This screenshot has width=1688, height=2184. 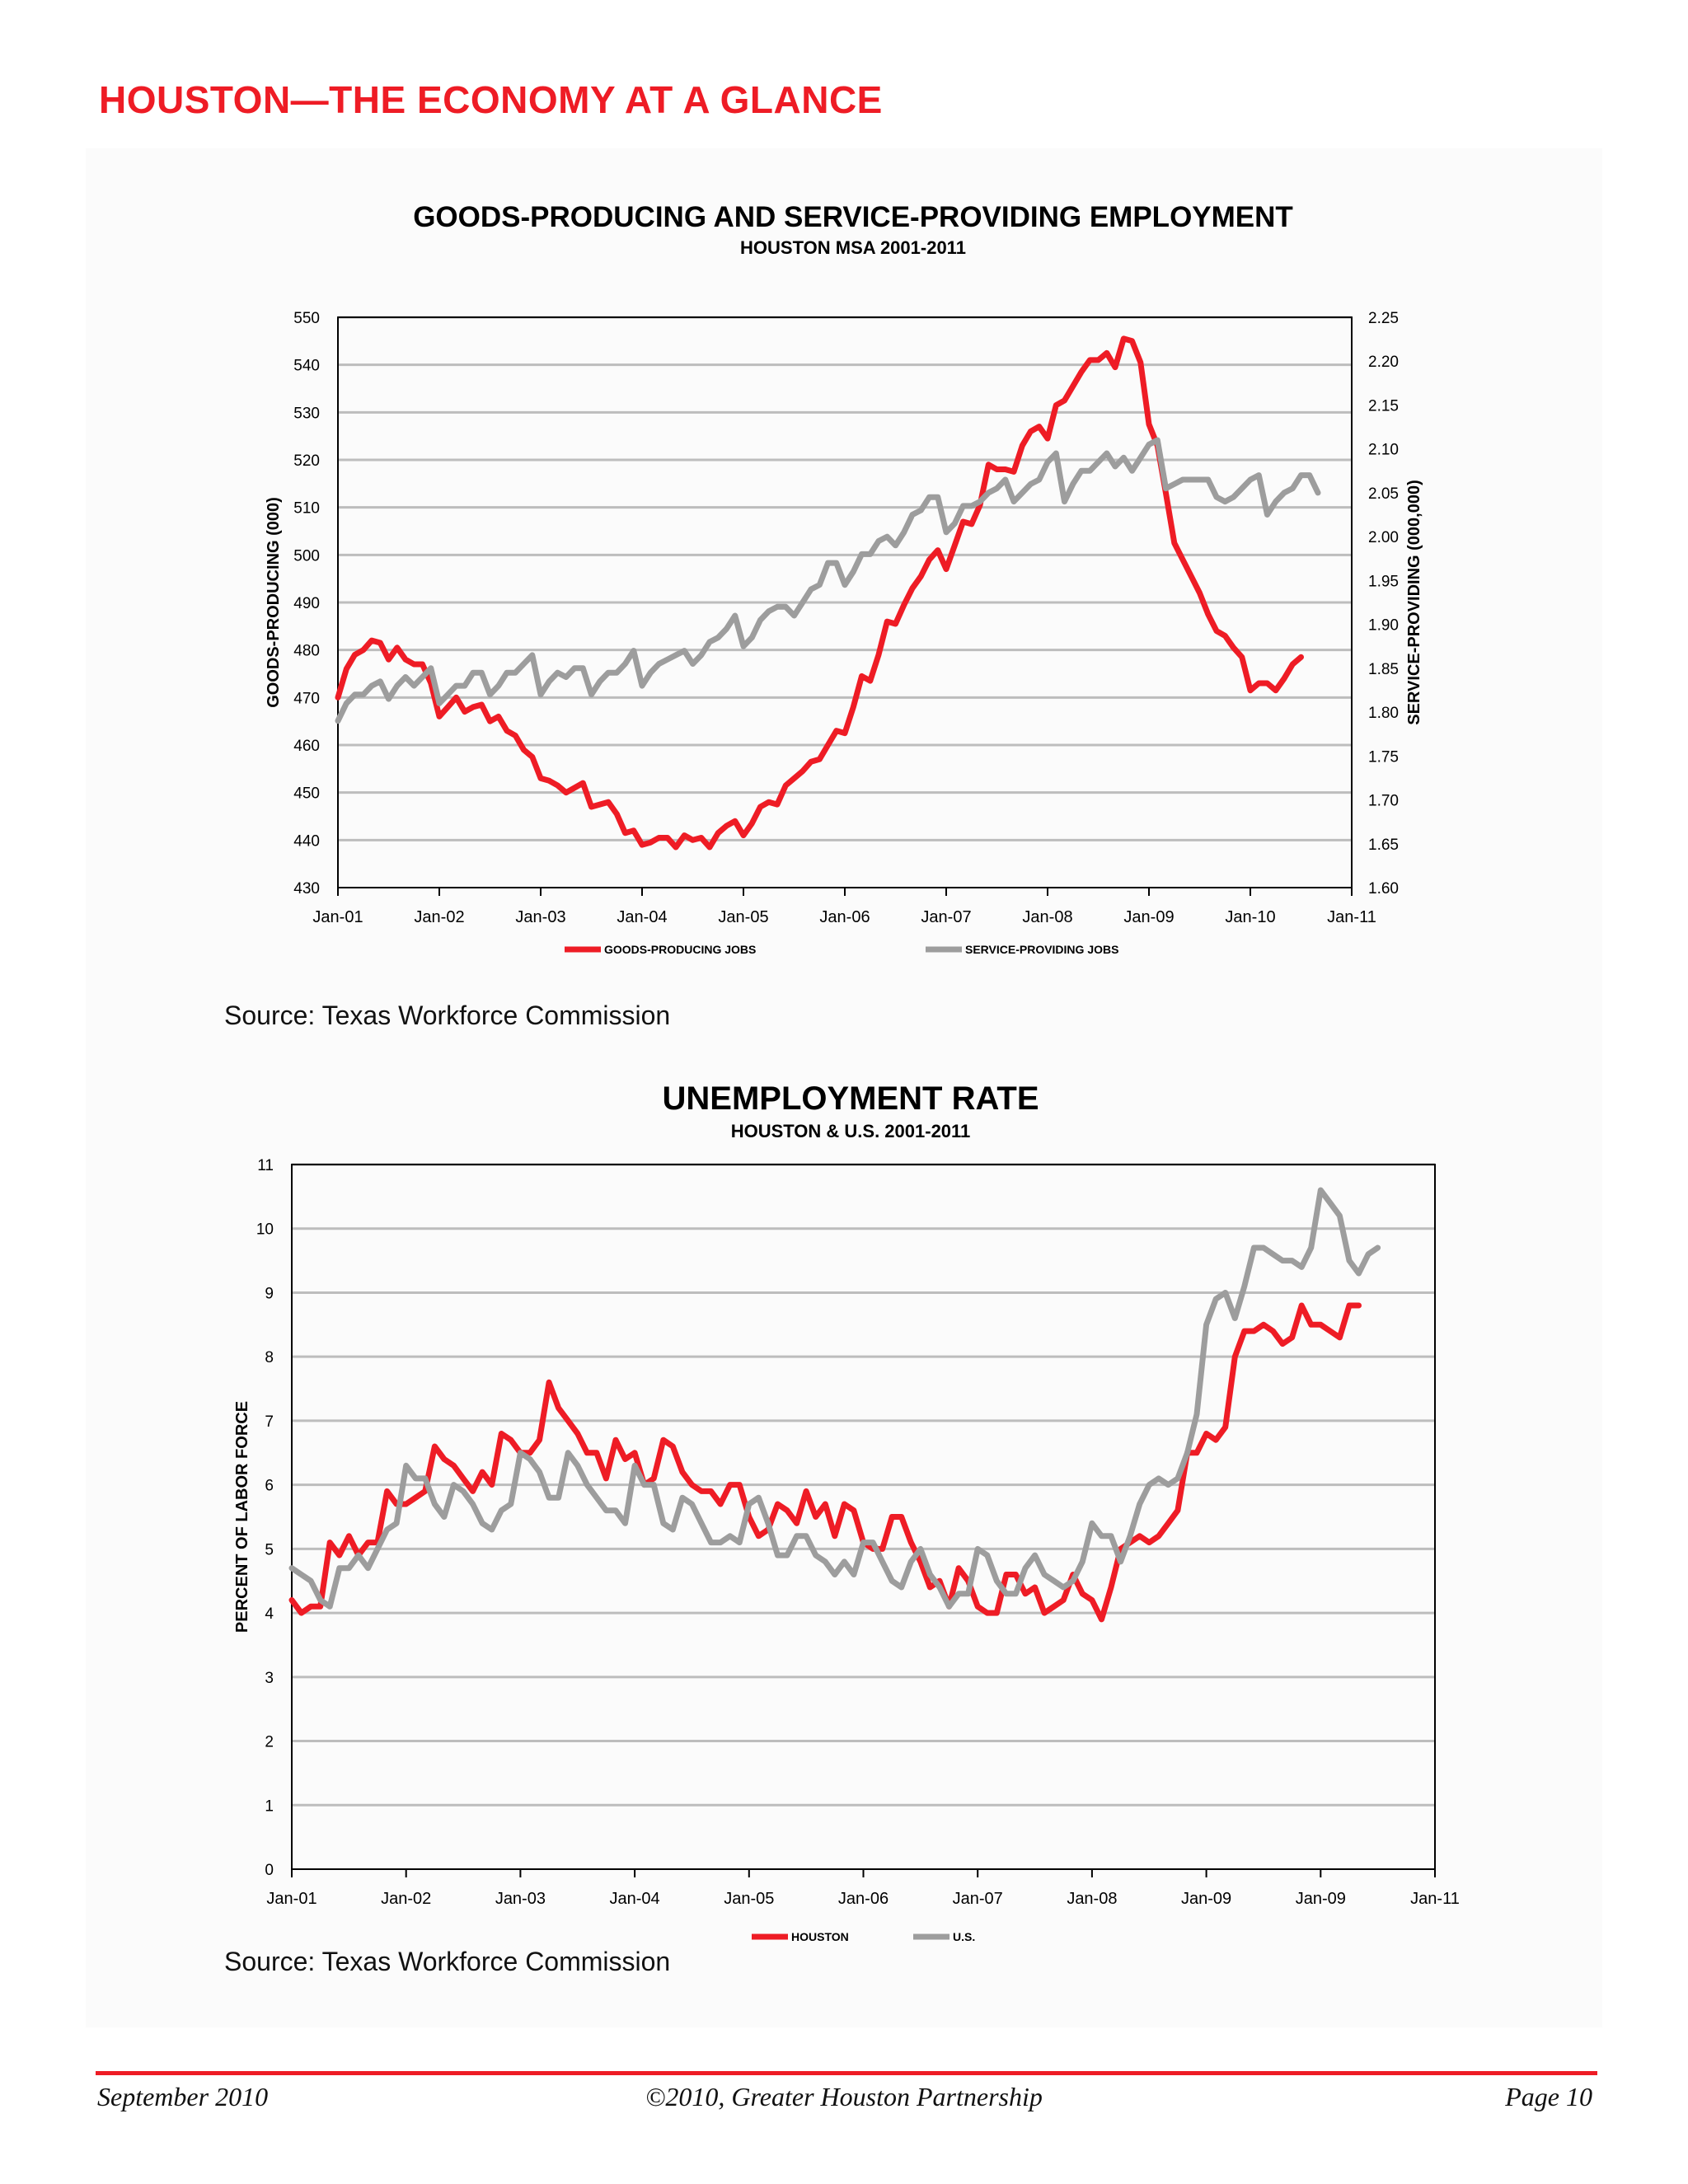 I want to click on y2-tick-label: 1.95, so click(x=1383, y=581).